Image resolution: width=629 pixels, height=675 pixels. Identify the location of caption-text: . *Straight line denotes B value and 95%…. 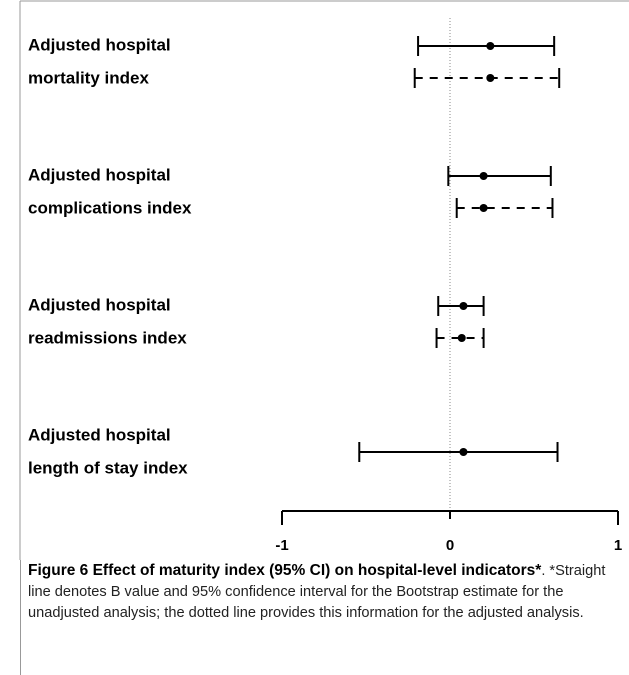
(317, 592).